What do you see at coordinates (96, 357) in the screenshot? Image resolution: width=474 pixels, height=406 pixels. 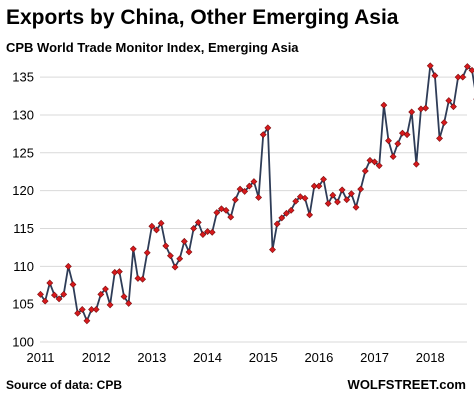 I see `x-tick-label: 2012` at bounding box center [96, 357].